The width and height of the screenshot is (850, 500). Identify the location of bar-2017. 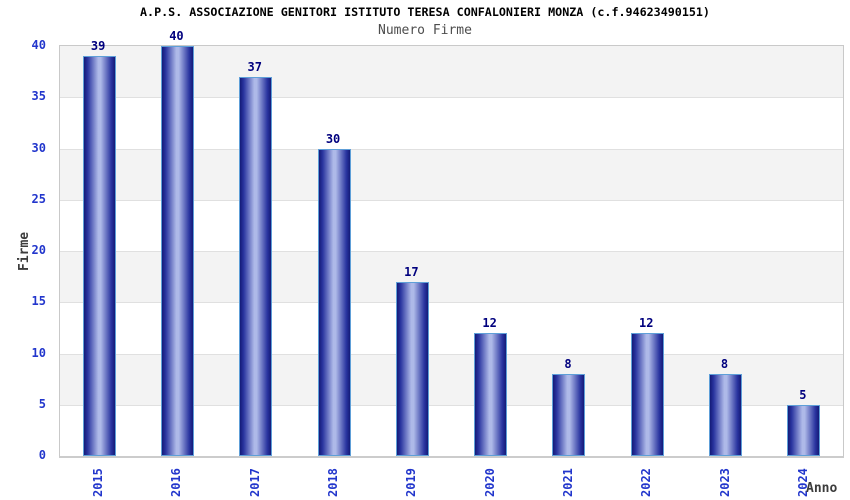
(256, 266).